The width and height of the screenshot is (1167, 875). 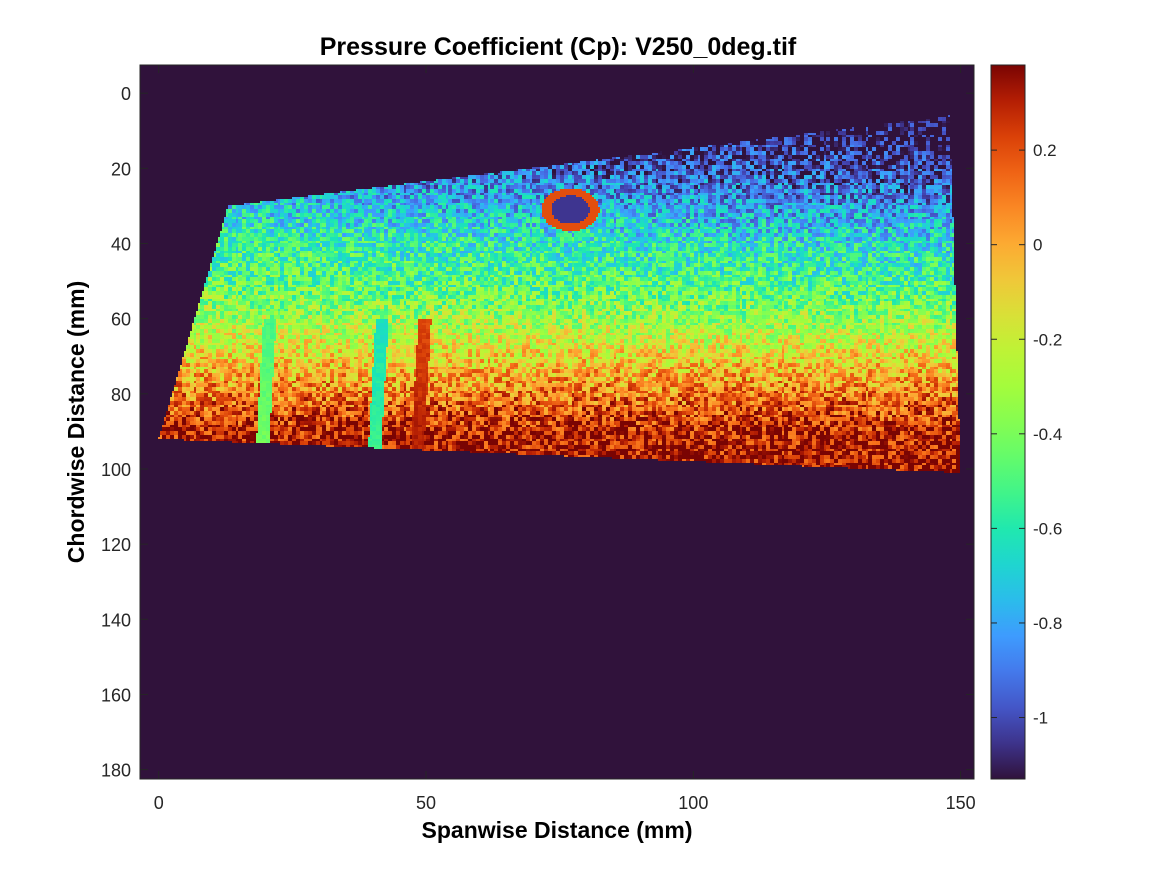 I want to click on x-tick-label: 0, so click(x=159, y=803).